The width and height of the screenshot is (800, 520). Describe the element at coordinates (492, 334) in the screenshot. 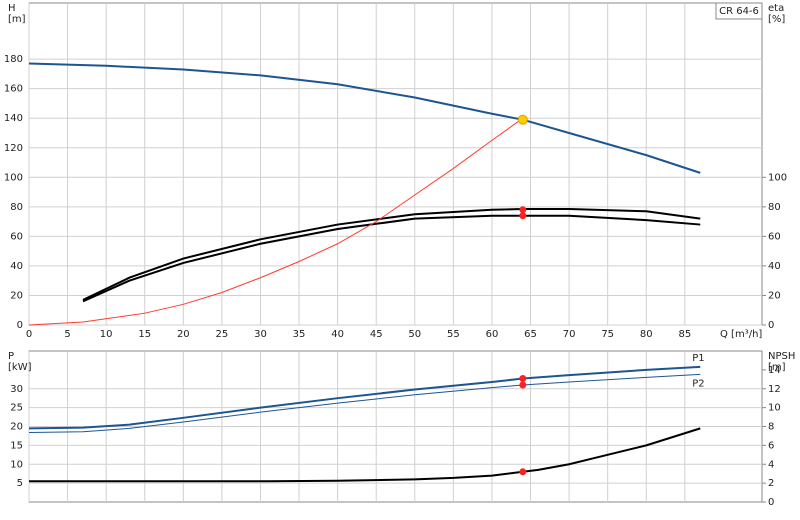

I see `x-tick-label: 60` at that location.